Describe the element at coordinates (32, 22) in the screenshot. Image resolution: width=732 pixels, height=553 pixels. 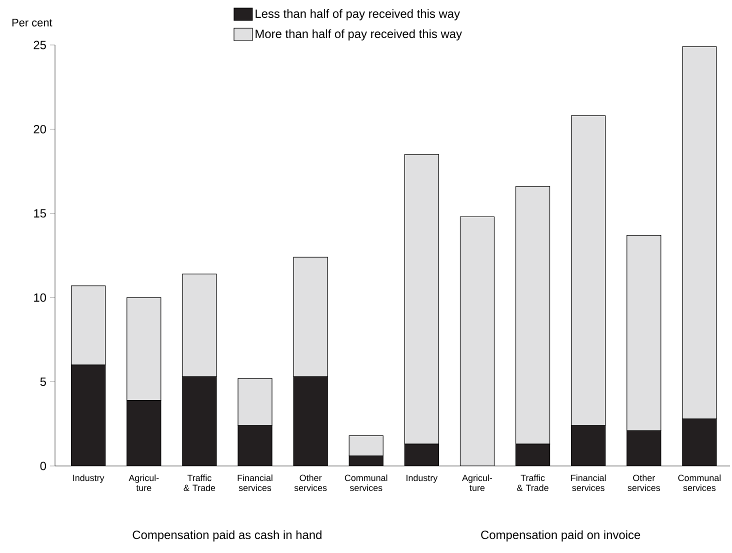
I see `y-axis-title: Per cent` at that location.